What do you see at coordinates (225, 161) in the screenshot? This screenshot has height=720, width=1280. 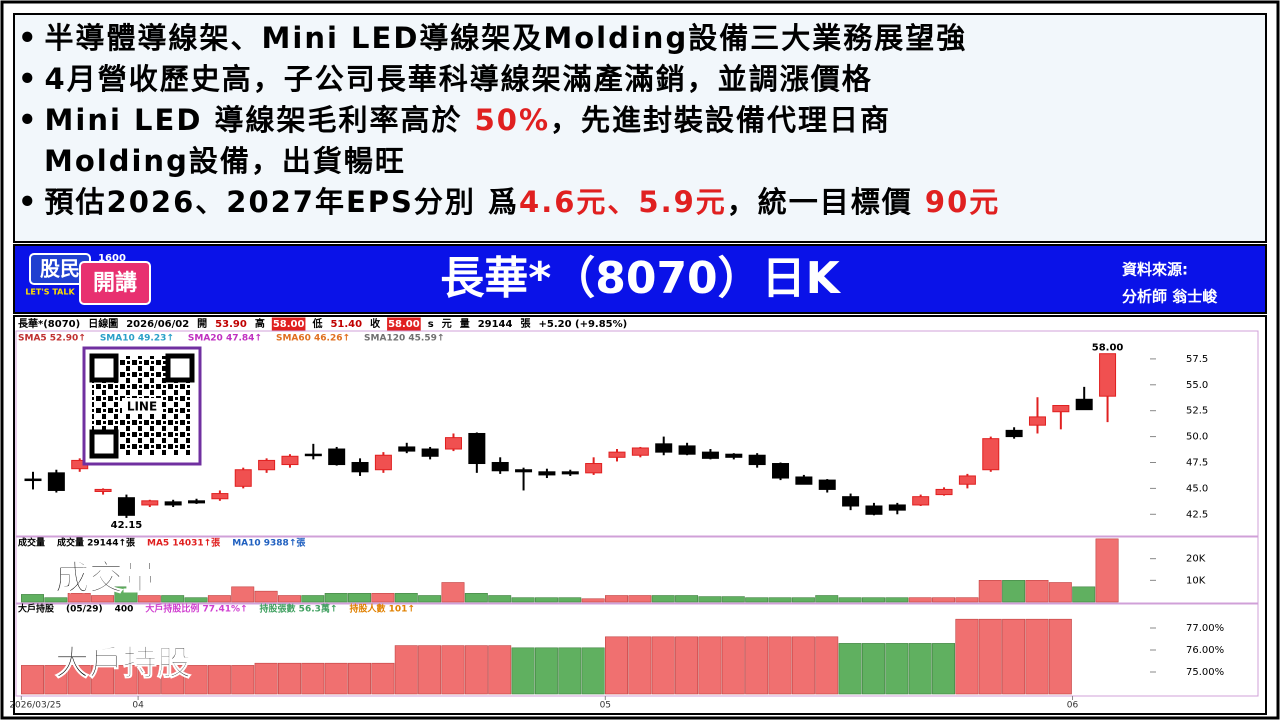 I see `bullet-text: Molding設備，出貨暢旺` at bounding box center [225, 161].